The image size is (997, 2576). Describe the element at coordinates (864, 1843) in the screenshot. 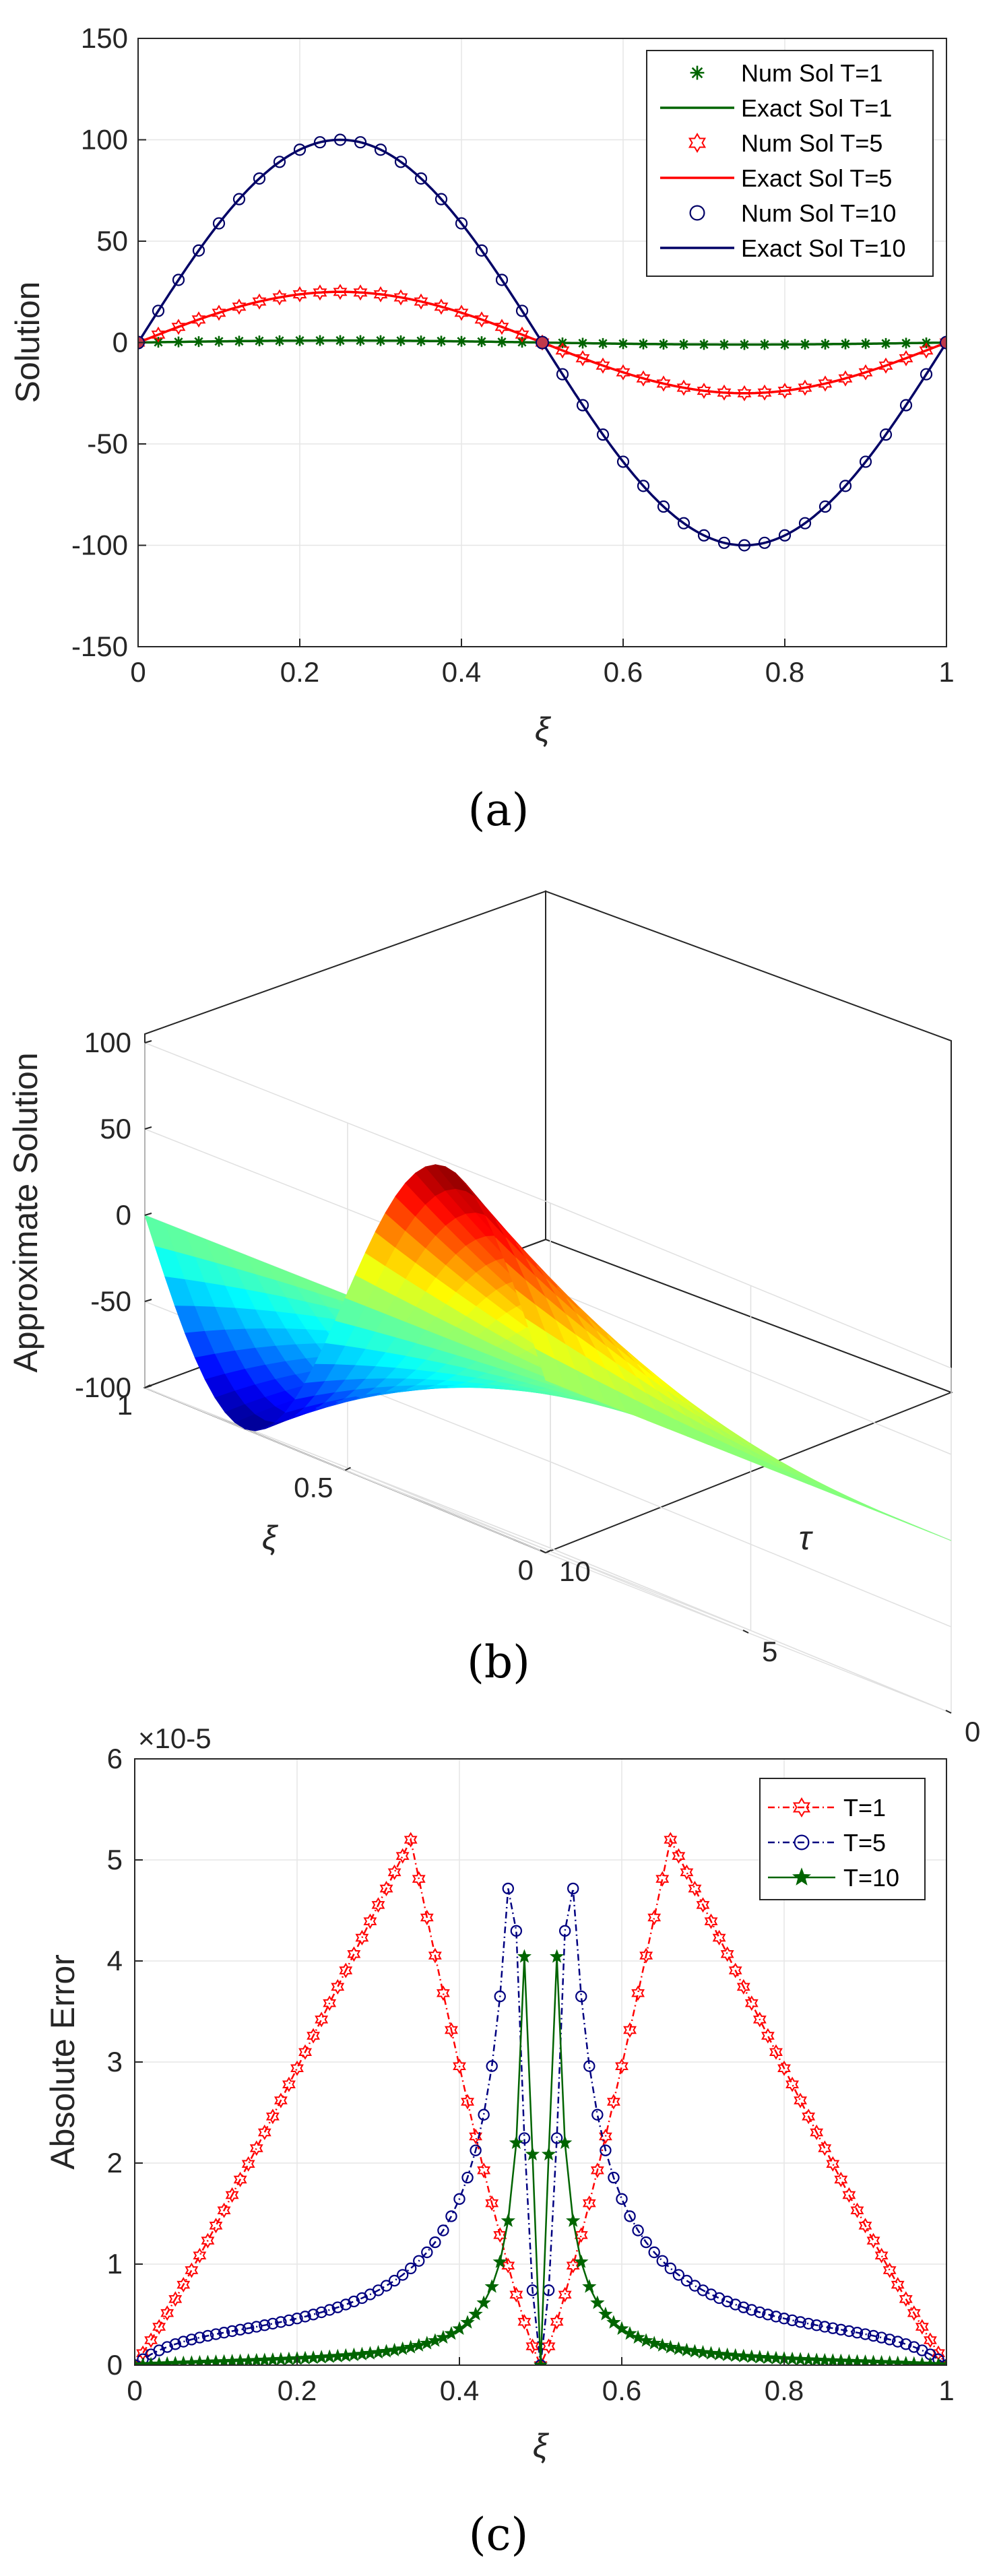

I see `legend-label: T=5` at that location.